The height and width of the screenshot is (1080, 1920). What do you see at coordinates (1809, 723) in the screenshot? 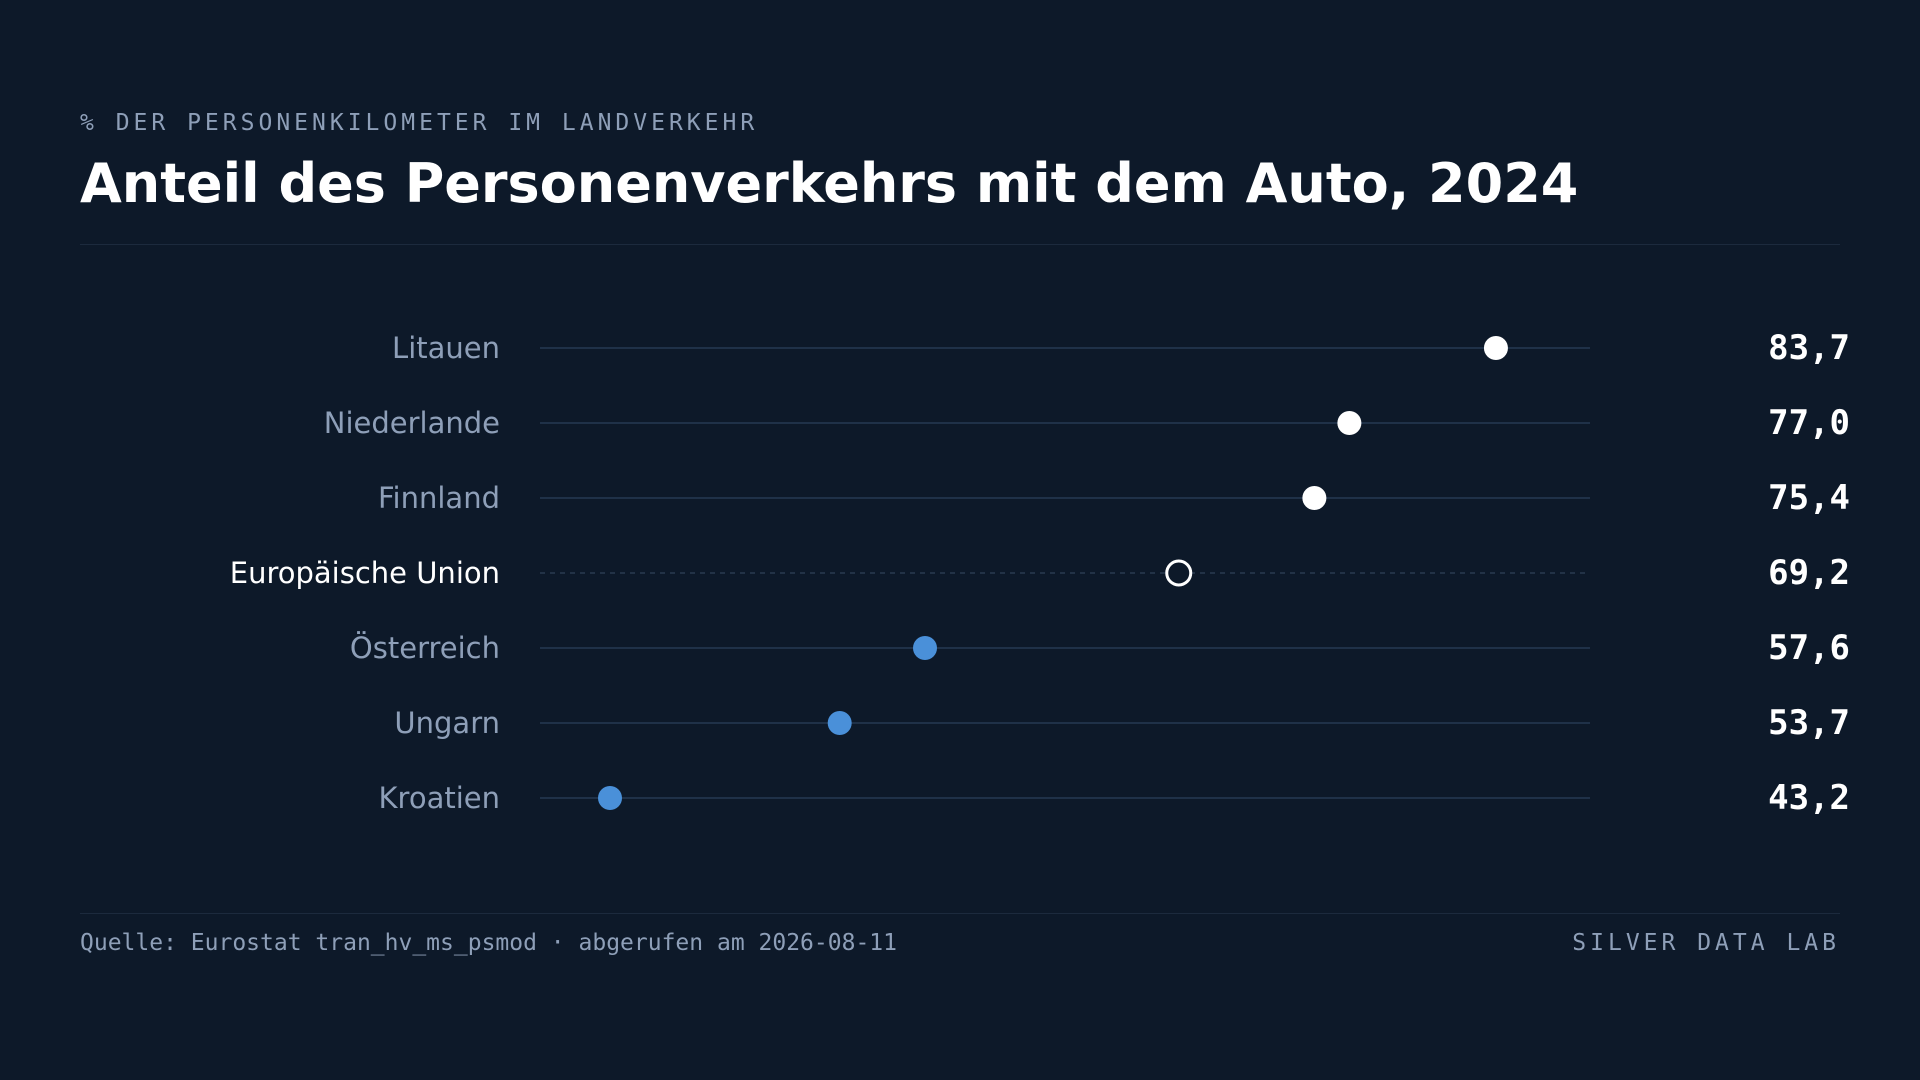
I see `value-label: 53,7` at bounding box center [1809, 723].